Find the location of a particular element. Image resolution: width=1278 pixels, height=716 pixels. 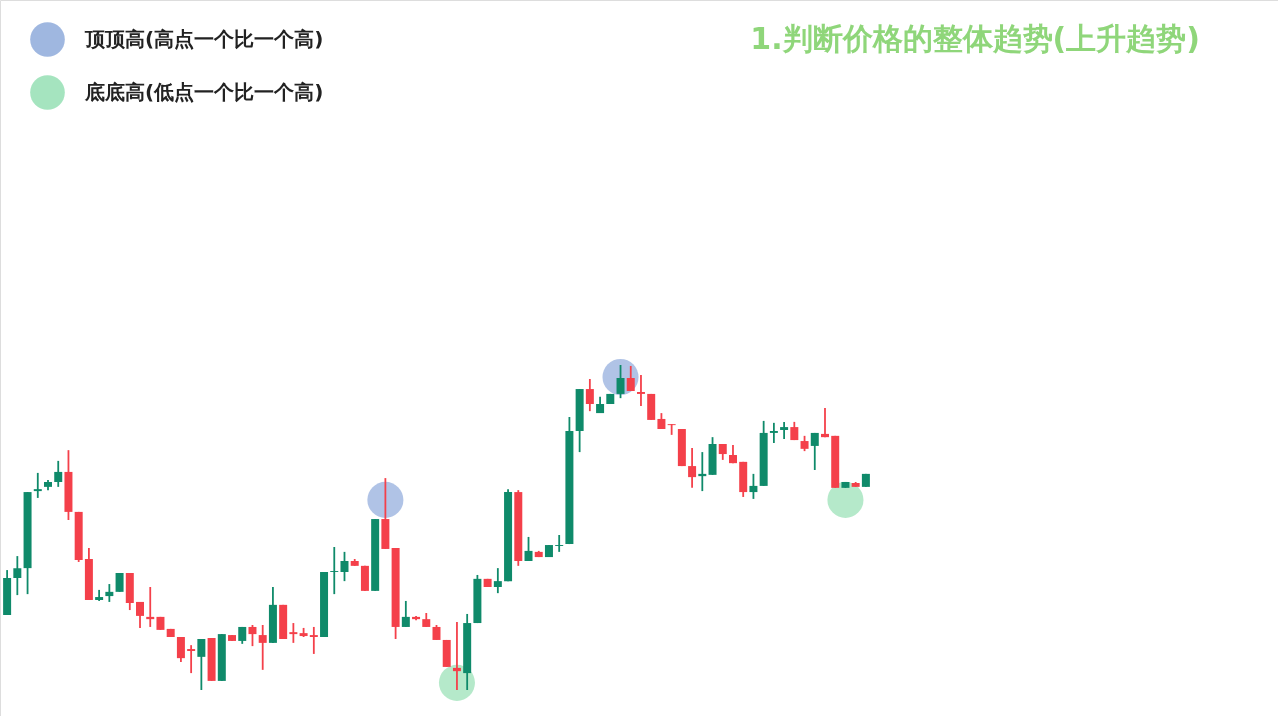

legend-label: 顶顶高(高点一个比一个高) is located at coordinates (204, 38).